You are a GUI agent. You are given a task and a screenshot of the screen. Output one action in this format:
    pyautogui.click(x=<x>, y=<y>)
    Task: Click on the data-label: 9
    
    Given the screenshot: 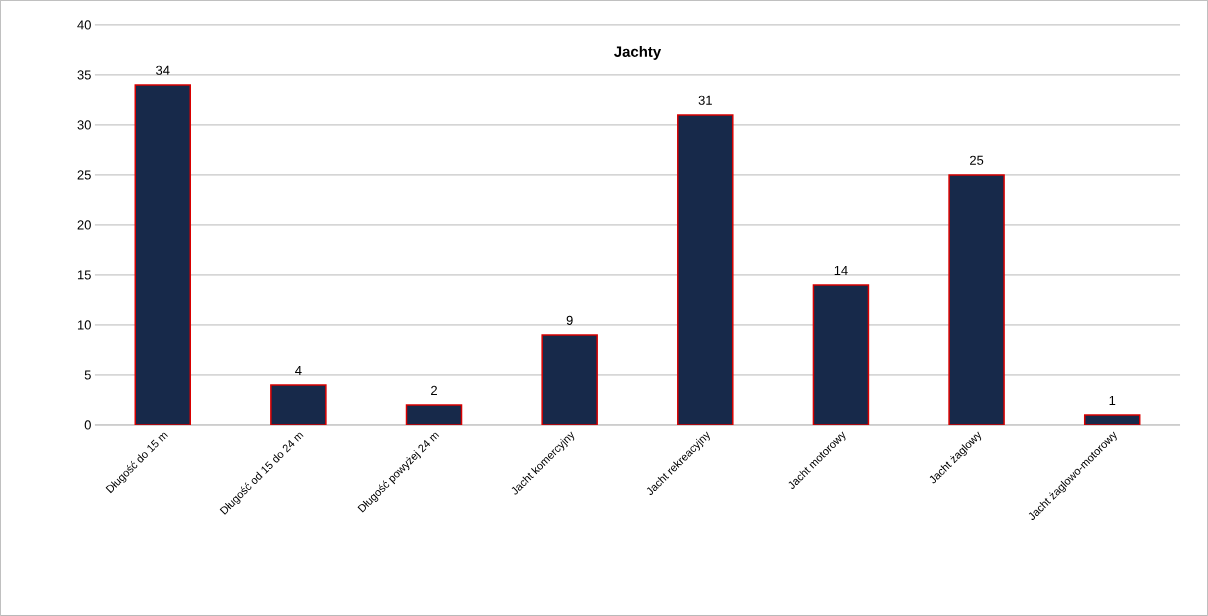 What is the action you would take?
    pyautogui.click(x=569, y=320)
    